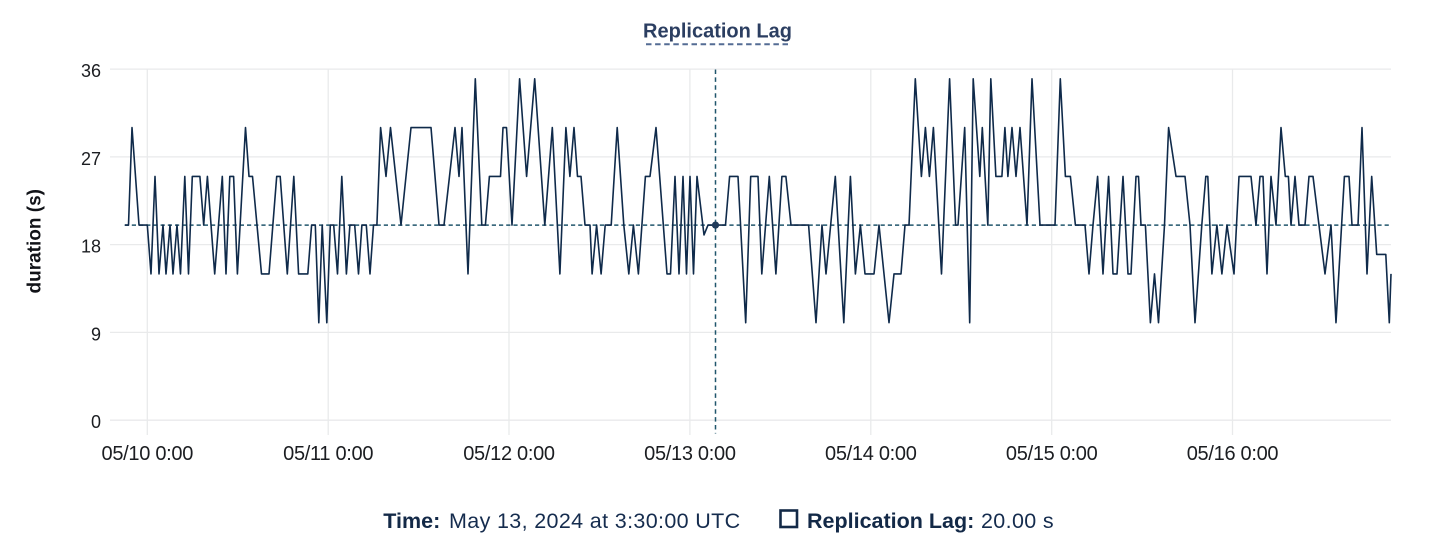 The image size is (1440, 556). I want to click on svg-text: 05/11 0:00, so click(328, 454).